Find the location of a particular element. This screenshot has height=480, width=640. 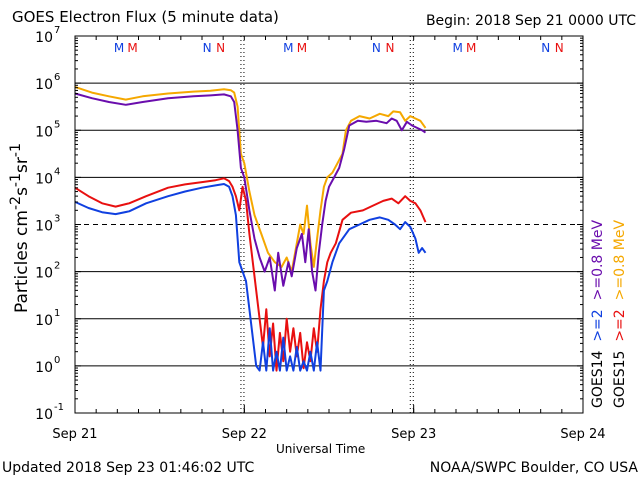

y-tick-exponent: 0 is located at coordinates (57, 360).